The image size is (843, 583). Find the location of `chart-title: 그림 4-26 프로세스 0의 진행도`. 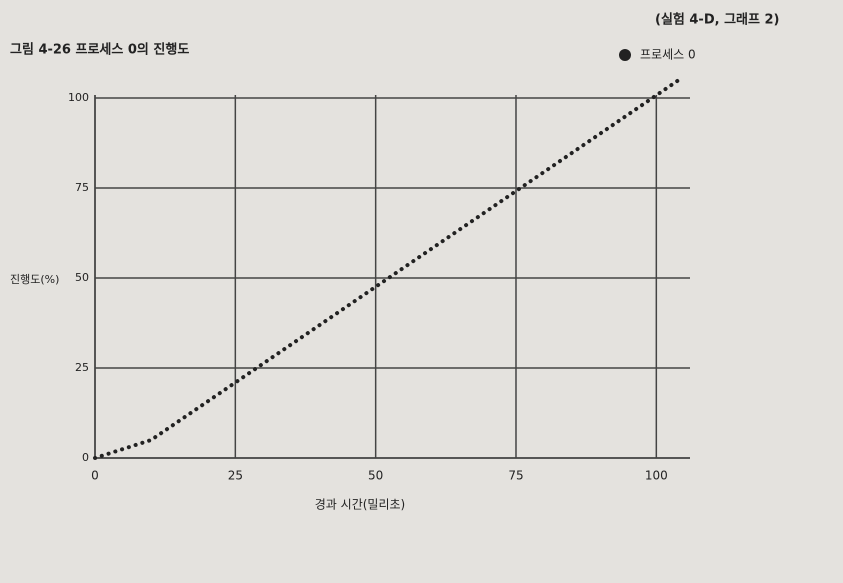

chart-title: 그림 4-26 프로세스 0의 진행도 is located at coordinates (99, 50).